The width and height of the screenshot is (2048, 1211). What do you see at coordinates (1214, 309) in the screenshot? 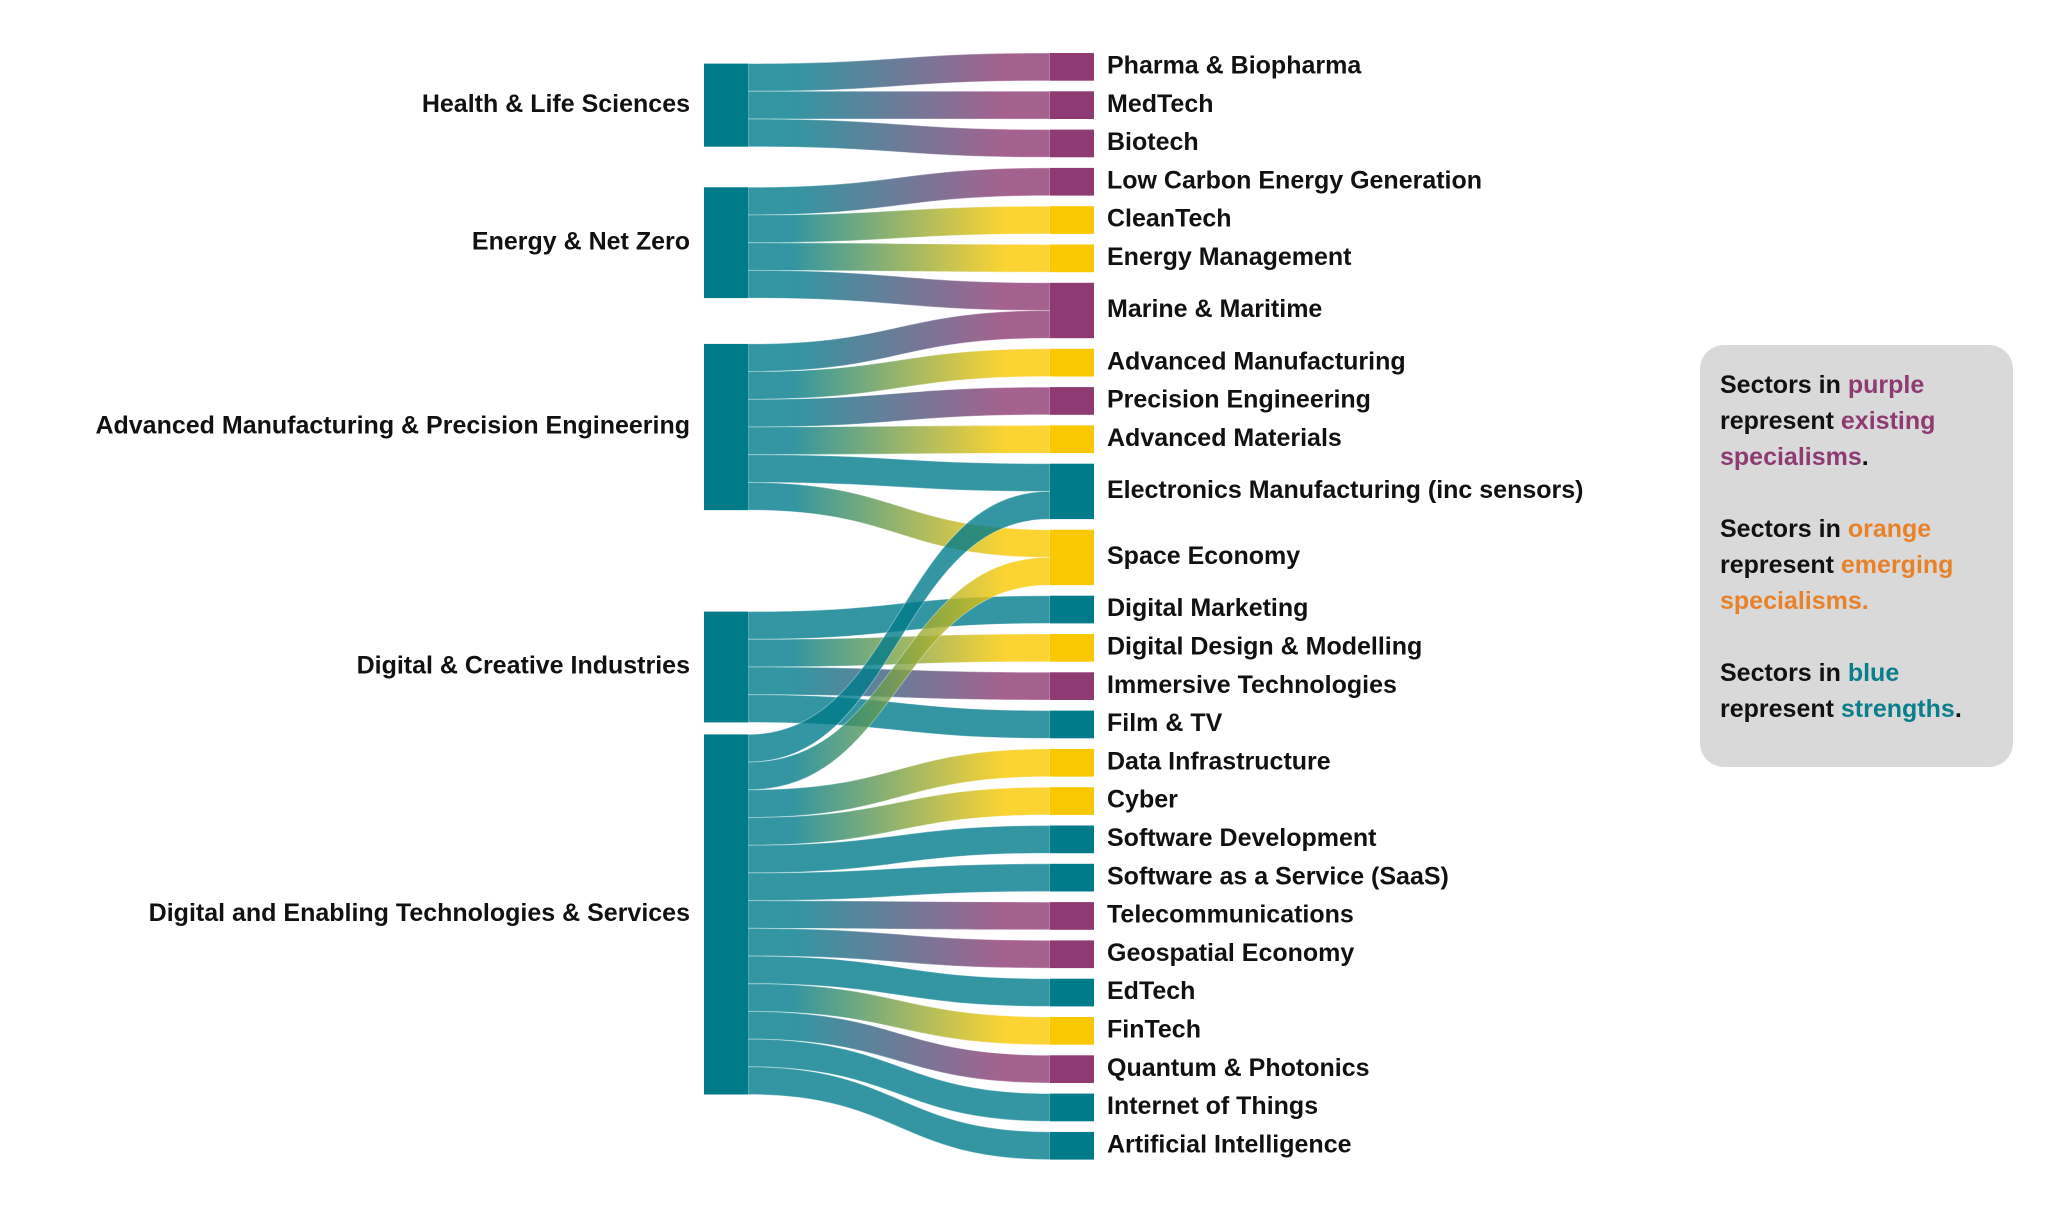
I see `target-label: Marine & Maritime` at bounding box center [1214, 309].